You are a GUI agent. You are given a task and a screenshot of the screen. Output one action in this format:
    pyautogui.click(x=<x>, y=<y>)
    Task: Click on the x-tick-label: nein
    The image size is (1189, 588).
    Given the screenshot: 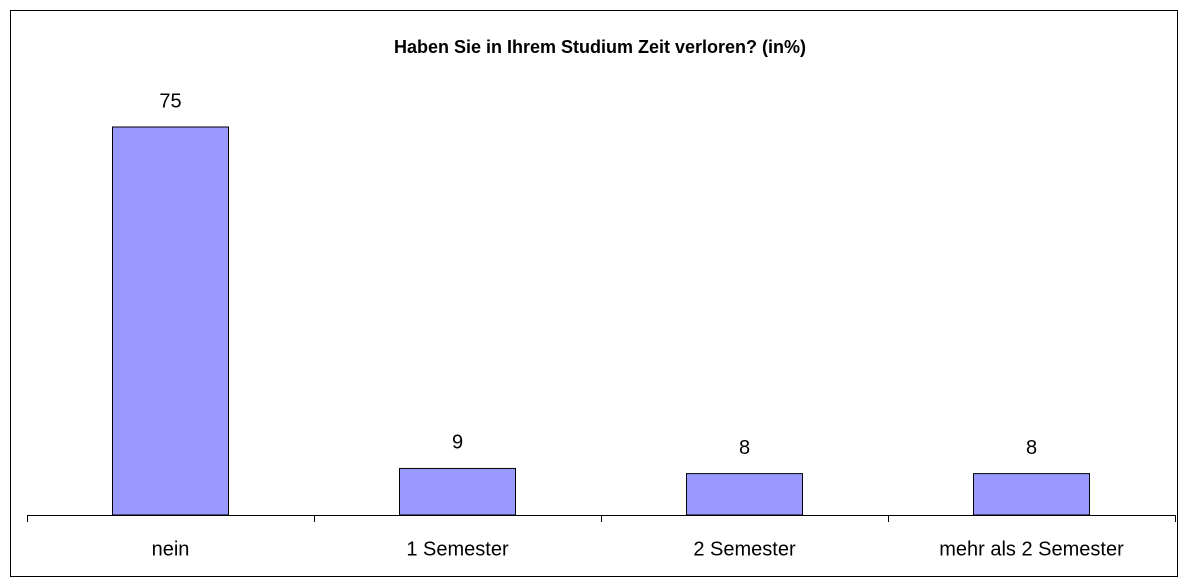 What is the action you would take?
    pyautogui.click(x=171, y=549)
    